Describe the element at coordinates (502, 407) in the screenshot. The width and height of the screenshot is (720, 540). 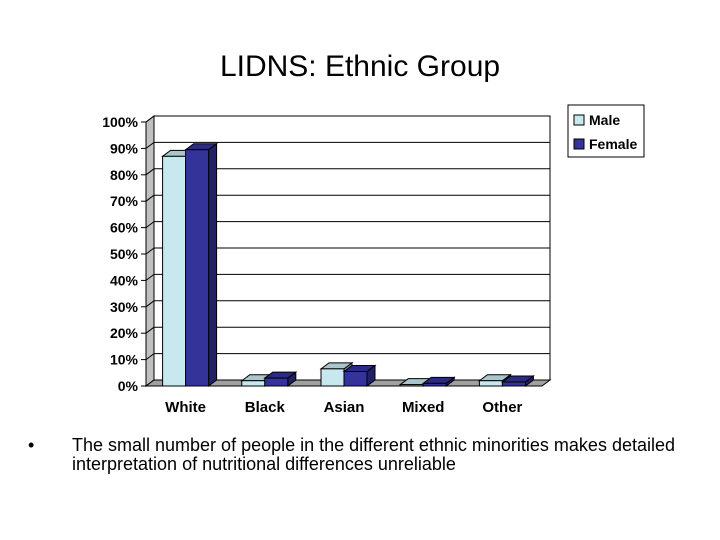
I see `x-category-label: Other` at that location.